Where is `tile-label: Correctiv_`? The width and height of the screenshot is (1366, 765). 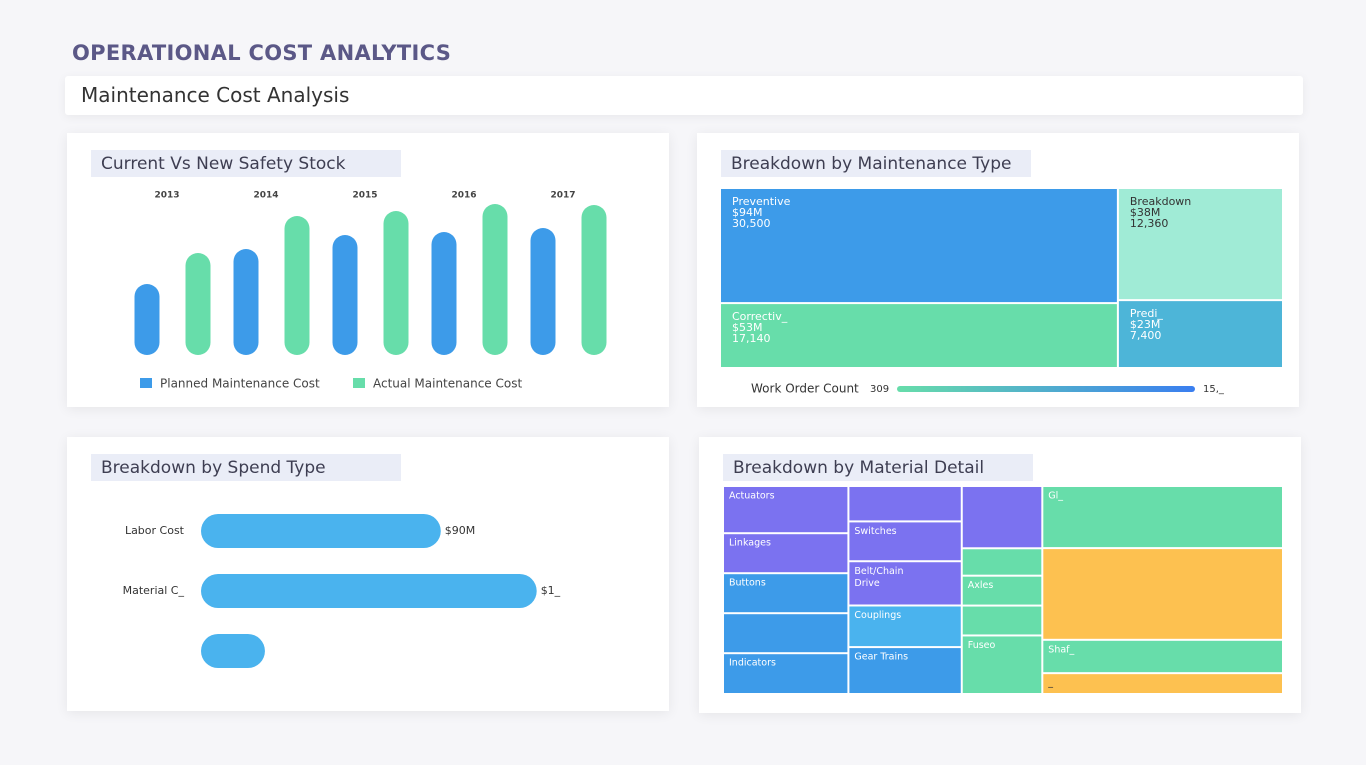
tile-label: Correctiv_ is located at coordinates (760, 316).